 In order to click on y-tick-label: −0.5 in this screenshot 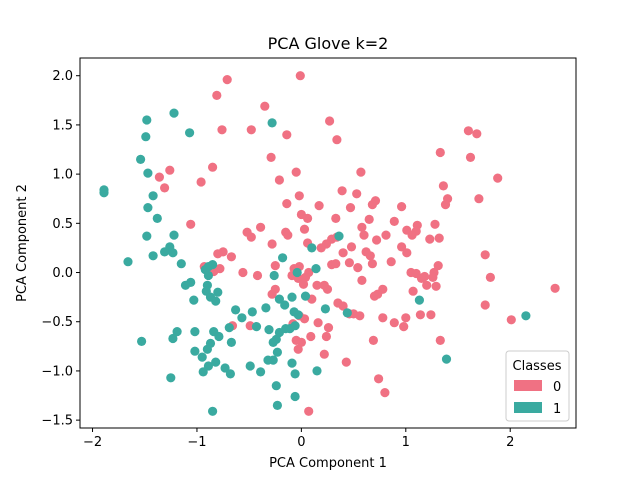, I will do `click(57, 322)`.